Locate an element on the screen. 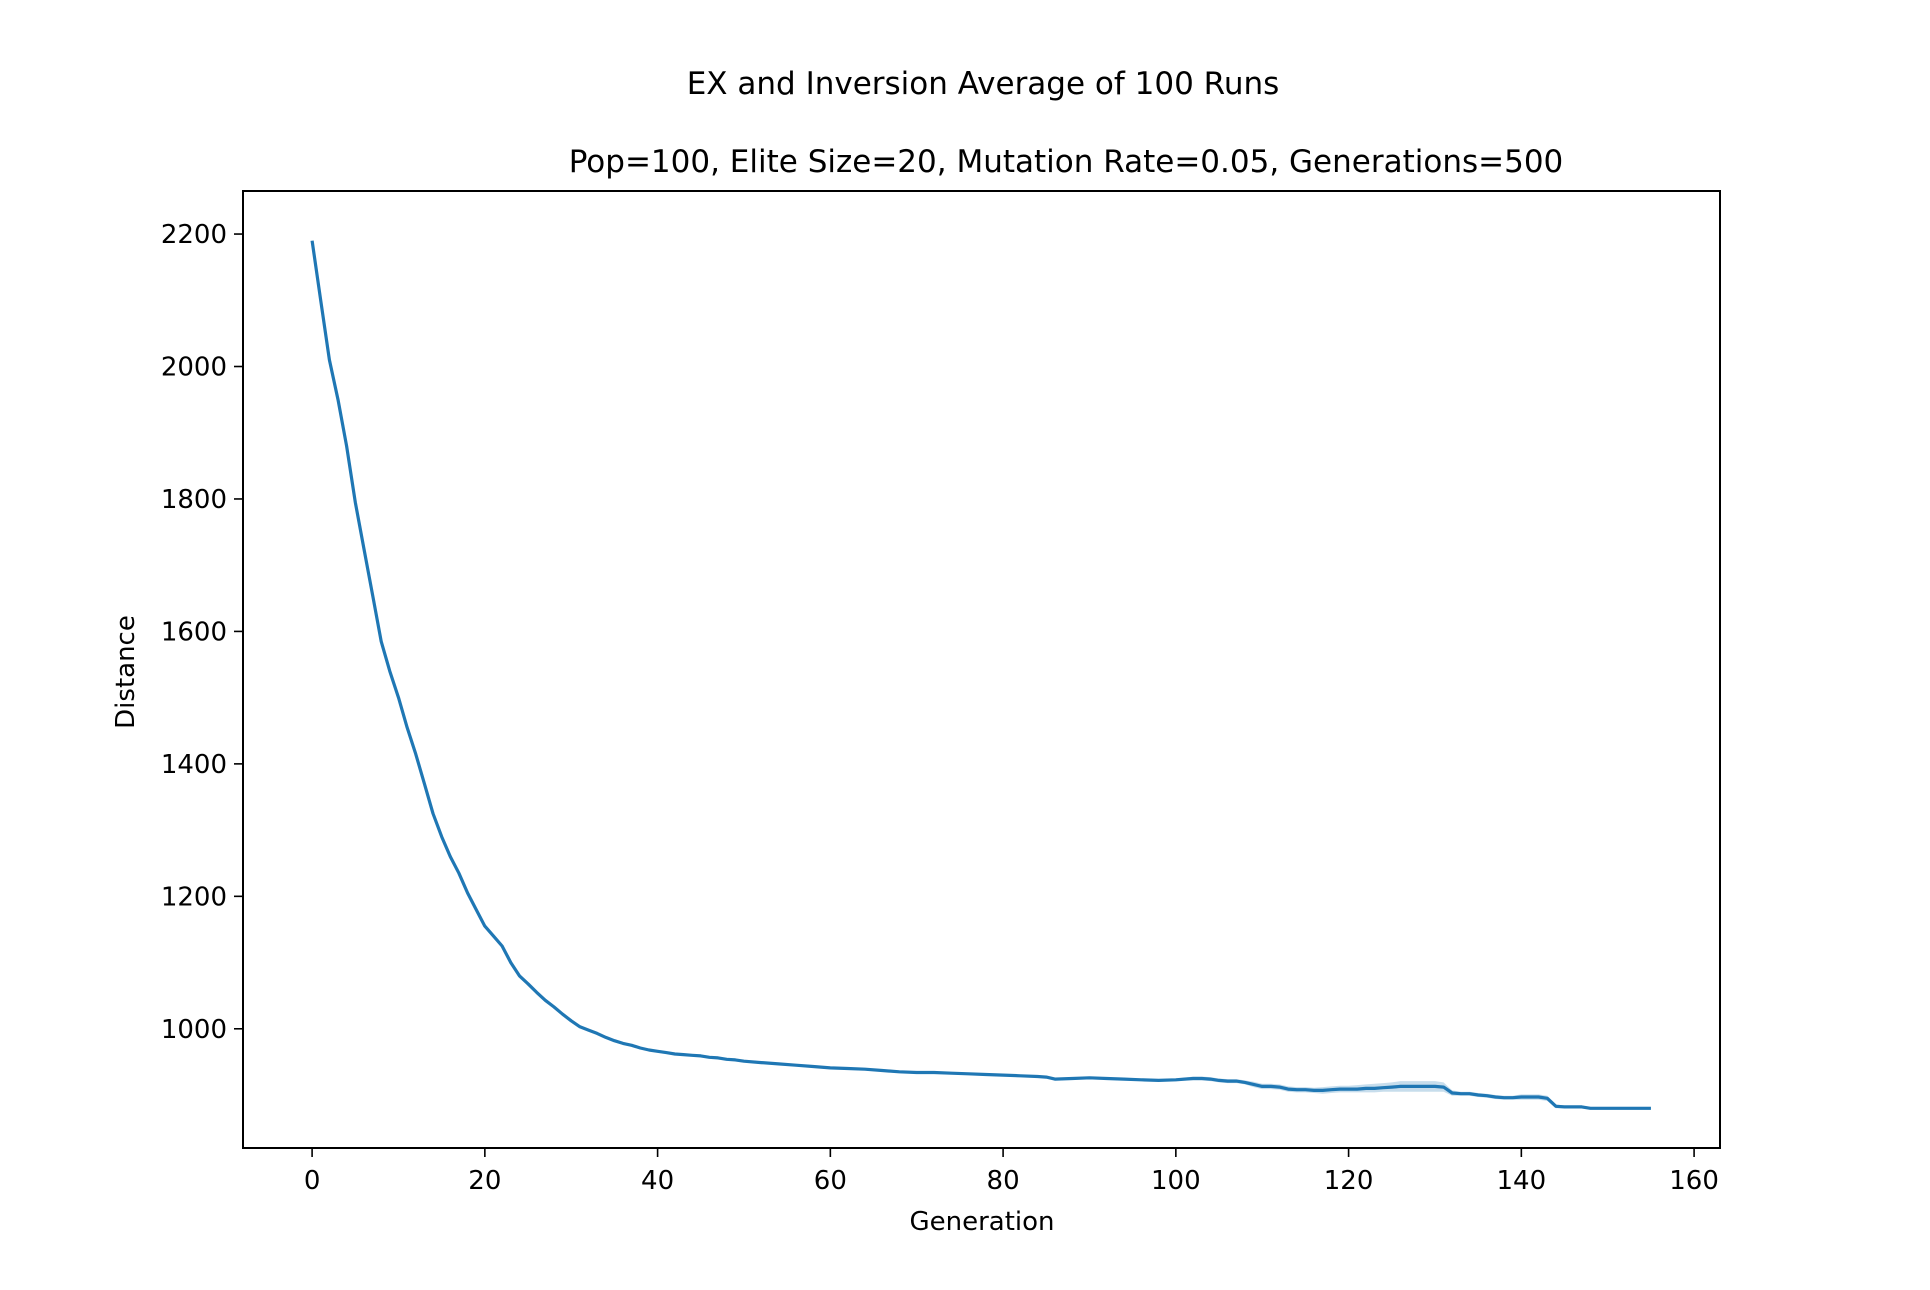 This screenshot has width=1930, height=1290. y-tick-label: 2200 is located at coordinates (194, 235).